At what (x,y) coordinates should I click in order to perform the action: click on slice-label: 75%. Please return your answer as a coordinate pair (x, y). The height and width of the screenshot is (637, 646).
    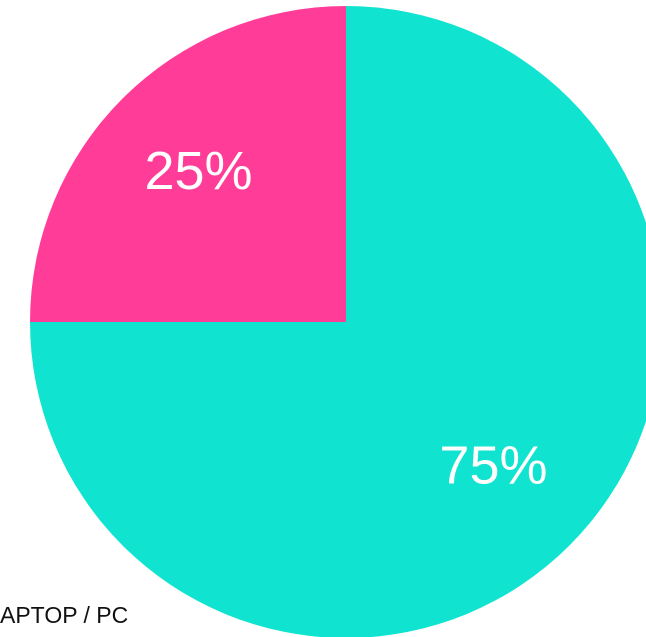
    Looking at the image, I should click on (493, 466).